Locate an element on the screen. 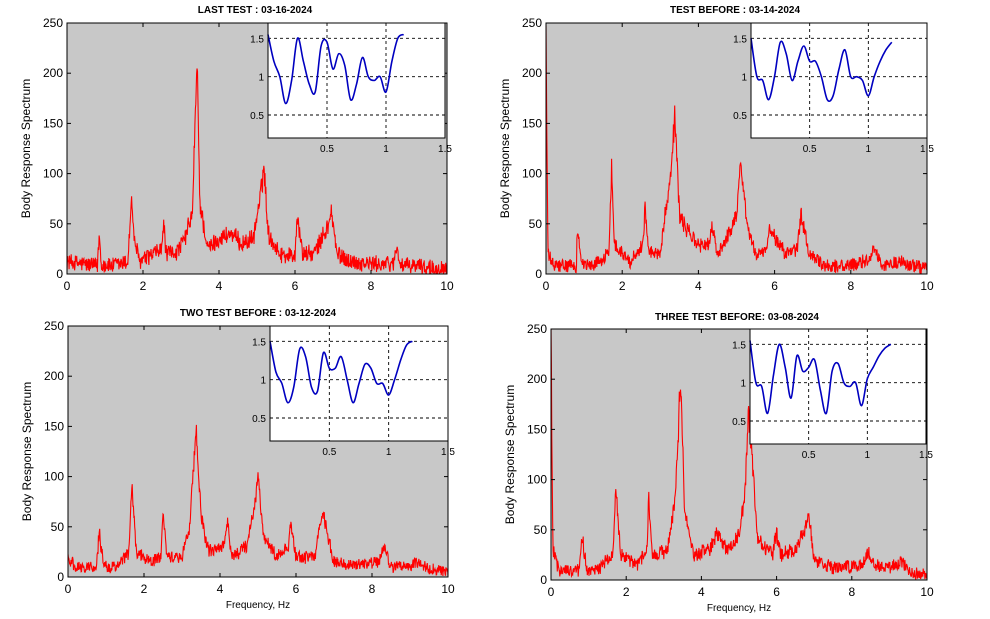  chart-title: THREE TEST BEFORE: 03-08-2024 is located at coordinates (737, 317).